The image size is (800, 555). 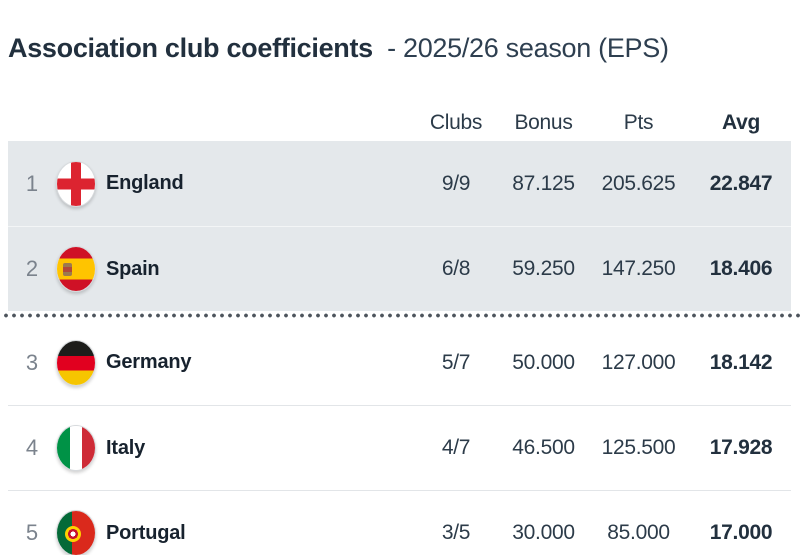 What do you see at coordinates (399, 447) in the screenshot?
I see `table-row: 4 Italy 4/7 46.500 125.500 17.928` at bounding box center [399, 447].